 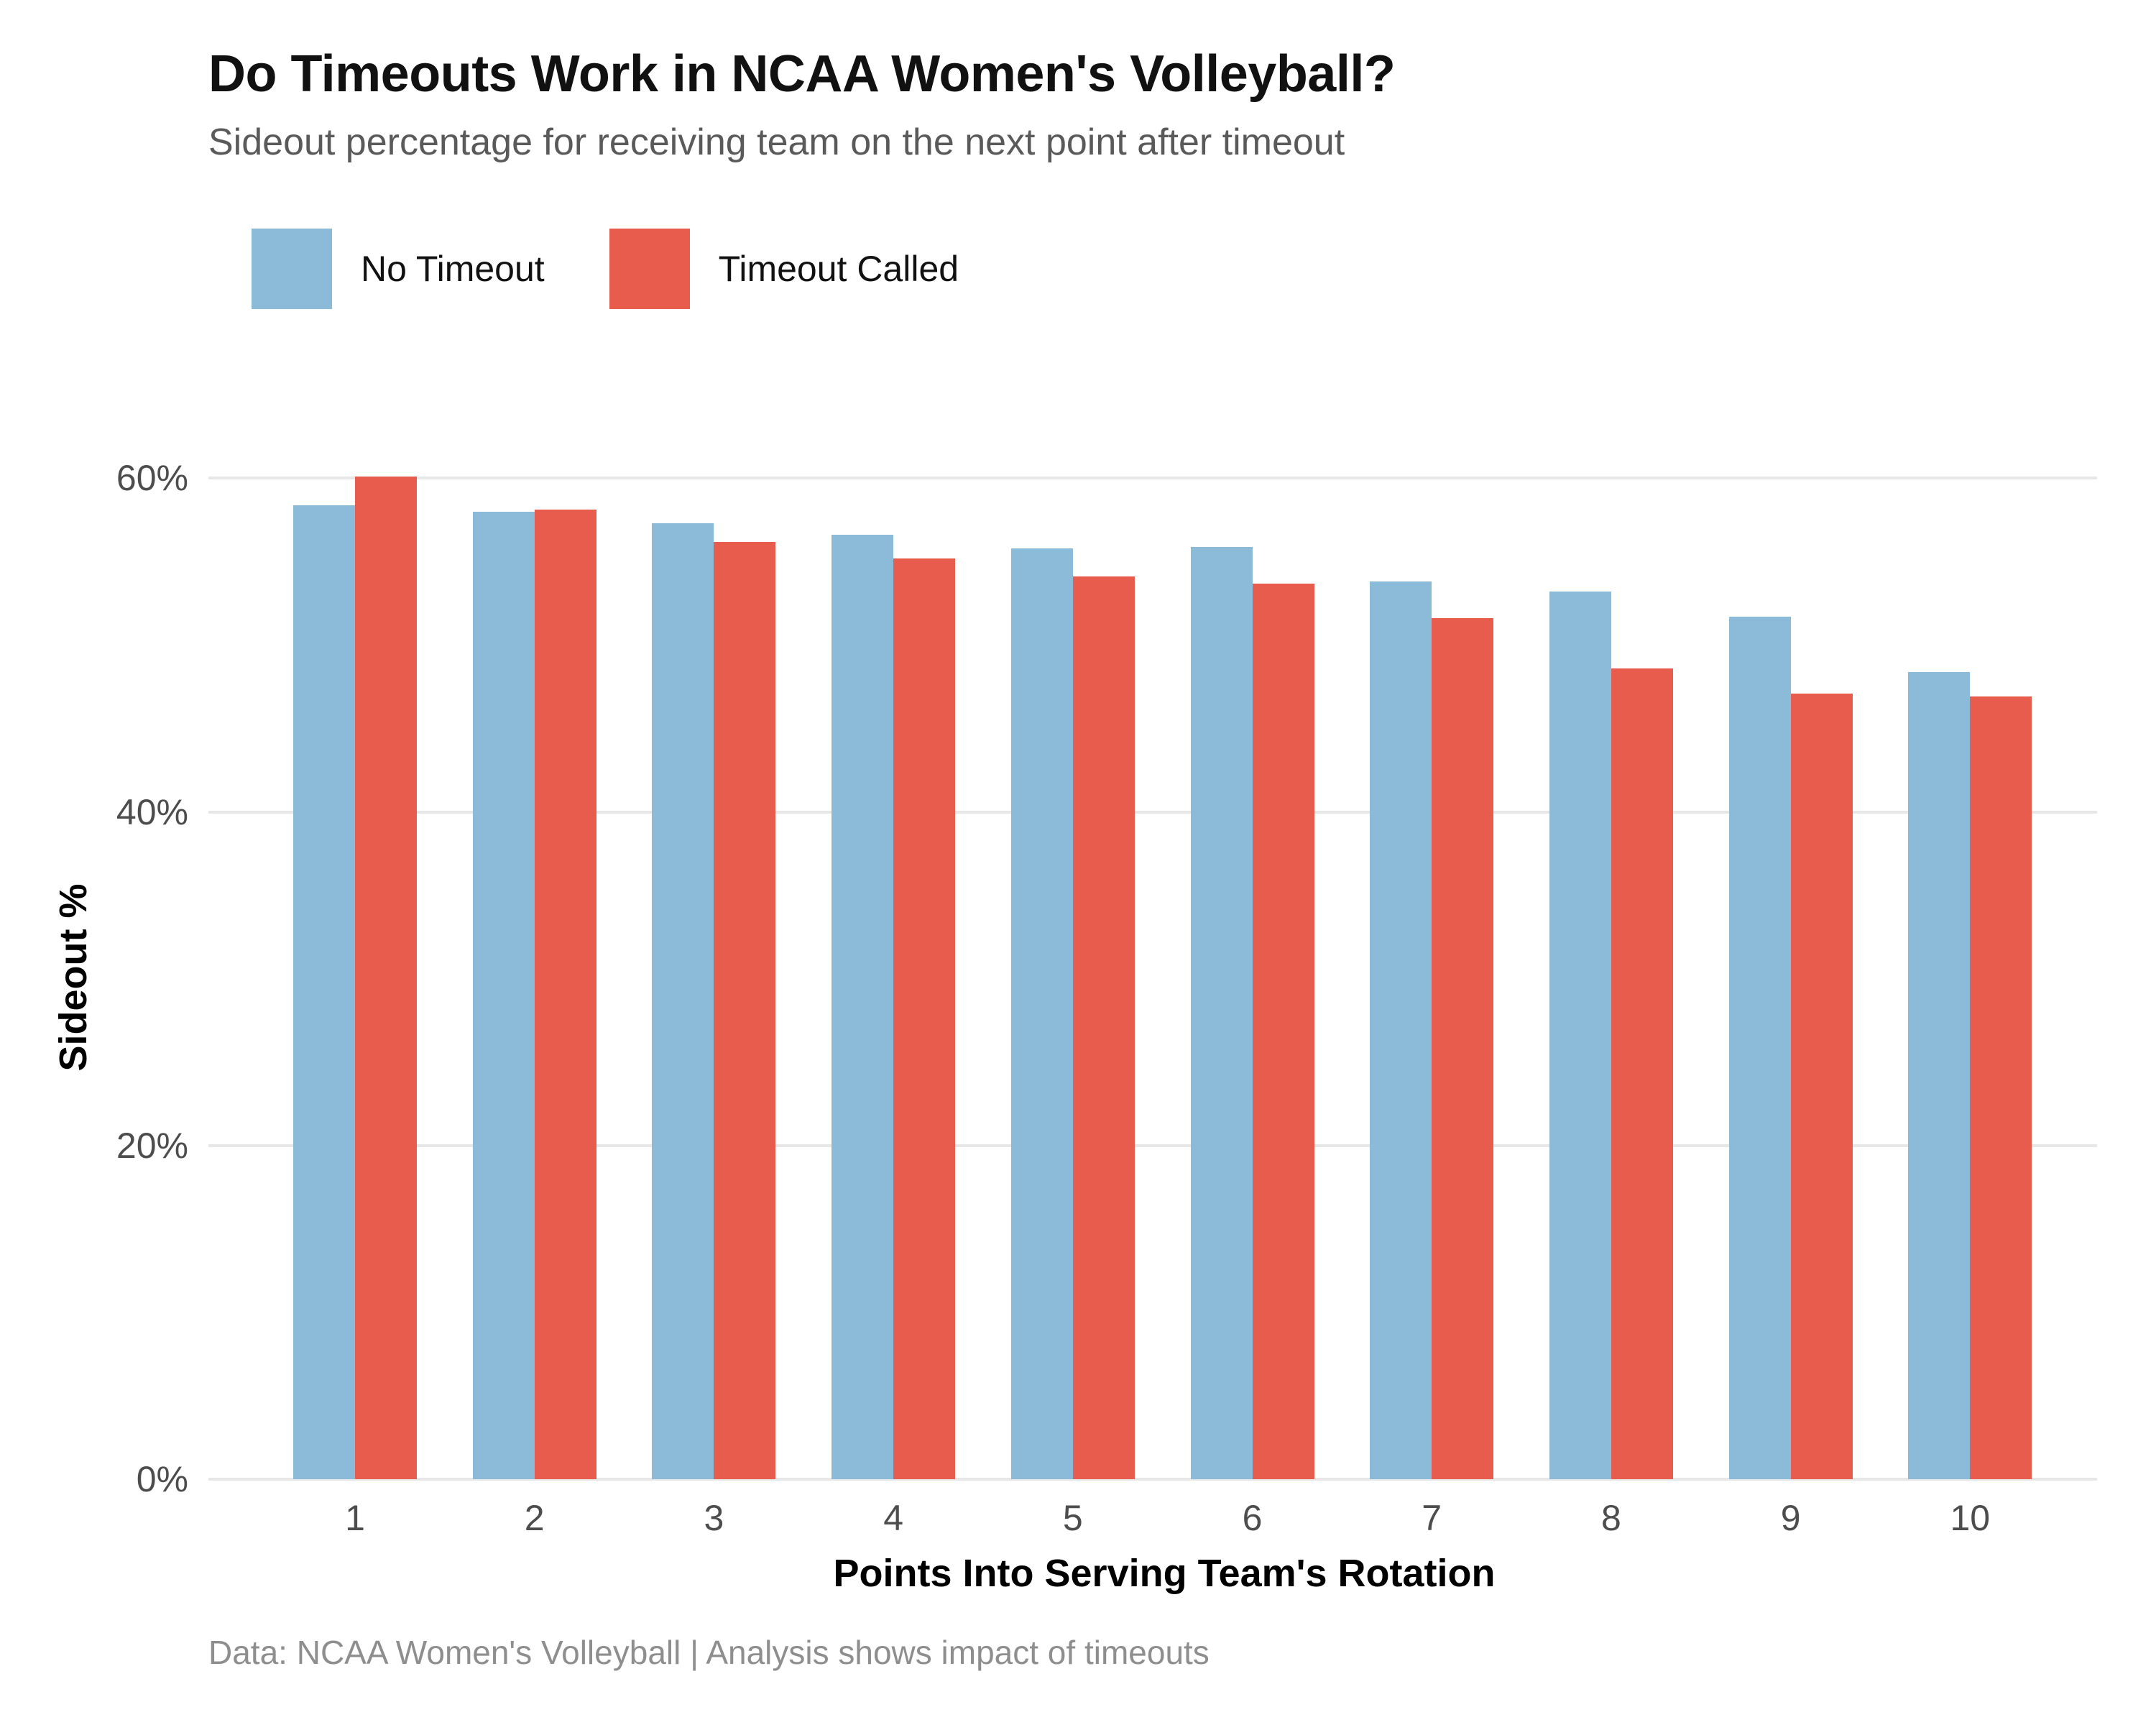 I want to click on x-tick-label-1: 1, so click(x=355, y=1518).